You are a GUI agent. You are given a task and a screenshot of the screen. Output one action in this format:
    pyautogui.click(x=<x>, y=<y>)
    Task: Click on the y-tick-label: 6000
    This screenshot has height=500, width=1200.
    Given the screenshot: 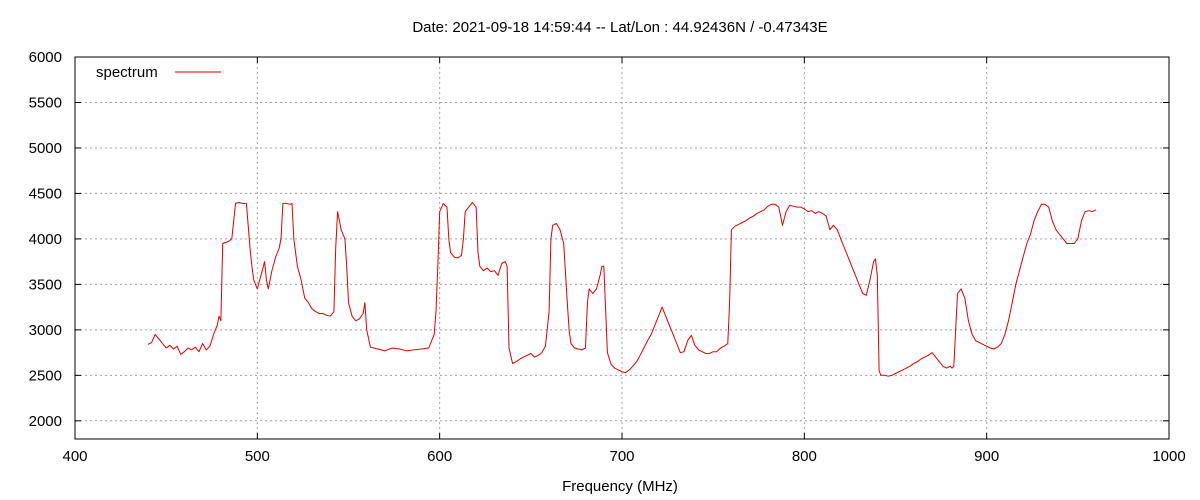 What is the action you would take?
    pyautogui.click(x=45, y=57)
    